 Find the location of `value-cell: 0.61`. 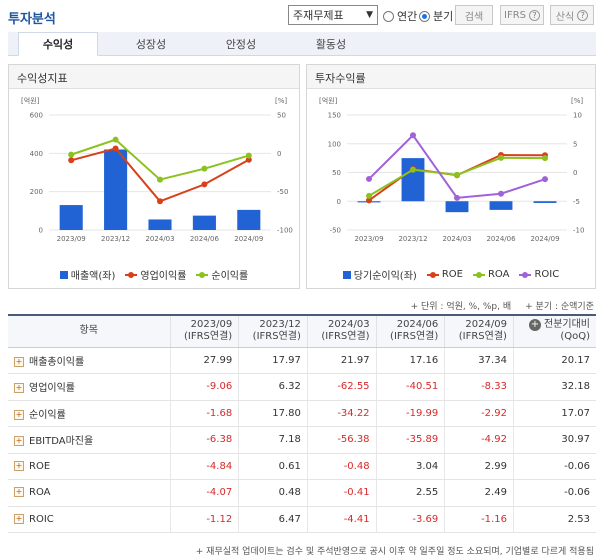

value-cell: 0.61 is located at coordinates (273, 466).